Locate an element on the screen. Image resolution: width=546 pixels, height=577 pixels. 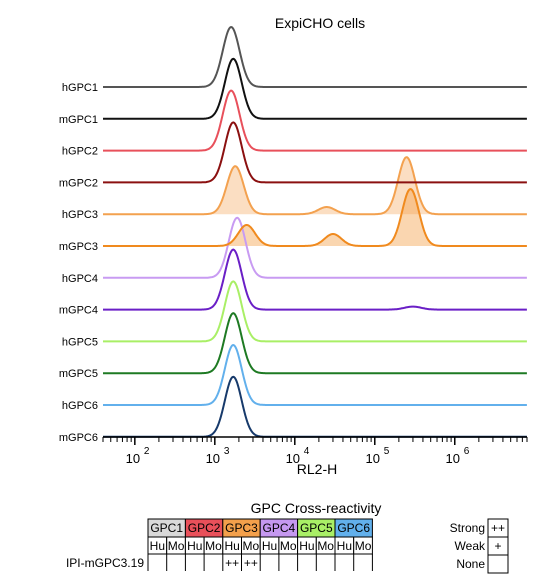
histogram-line-mGPC6 is located at coordinates (315, 406).